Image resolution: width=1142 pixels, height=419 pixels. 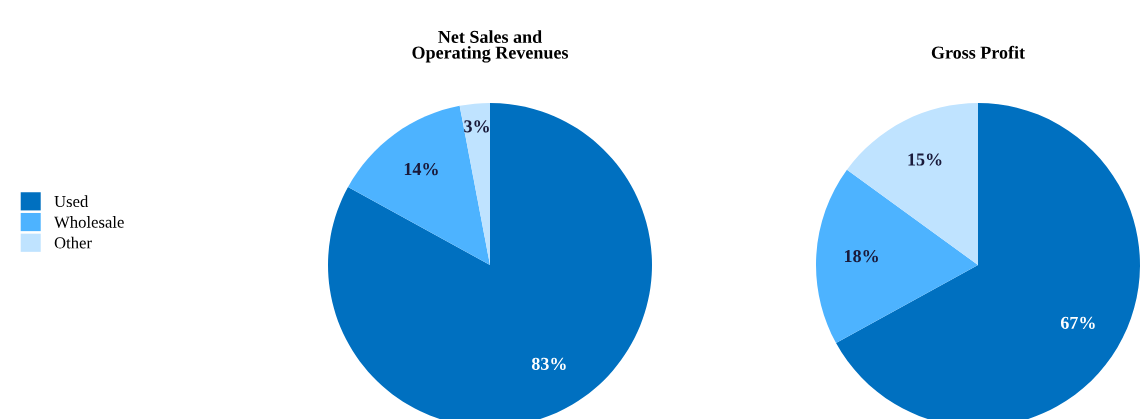 I want to click on data-label: 83%, so click(x=548, y=363).